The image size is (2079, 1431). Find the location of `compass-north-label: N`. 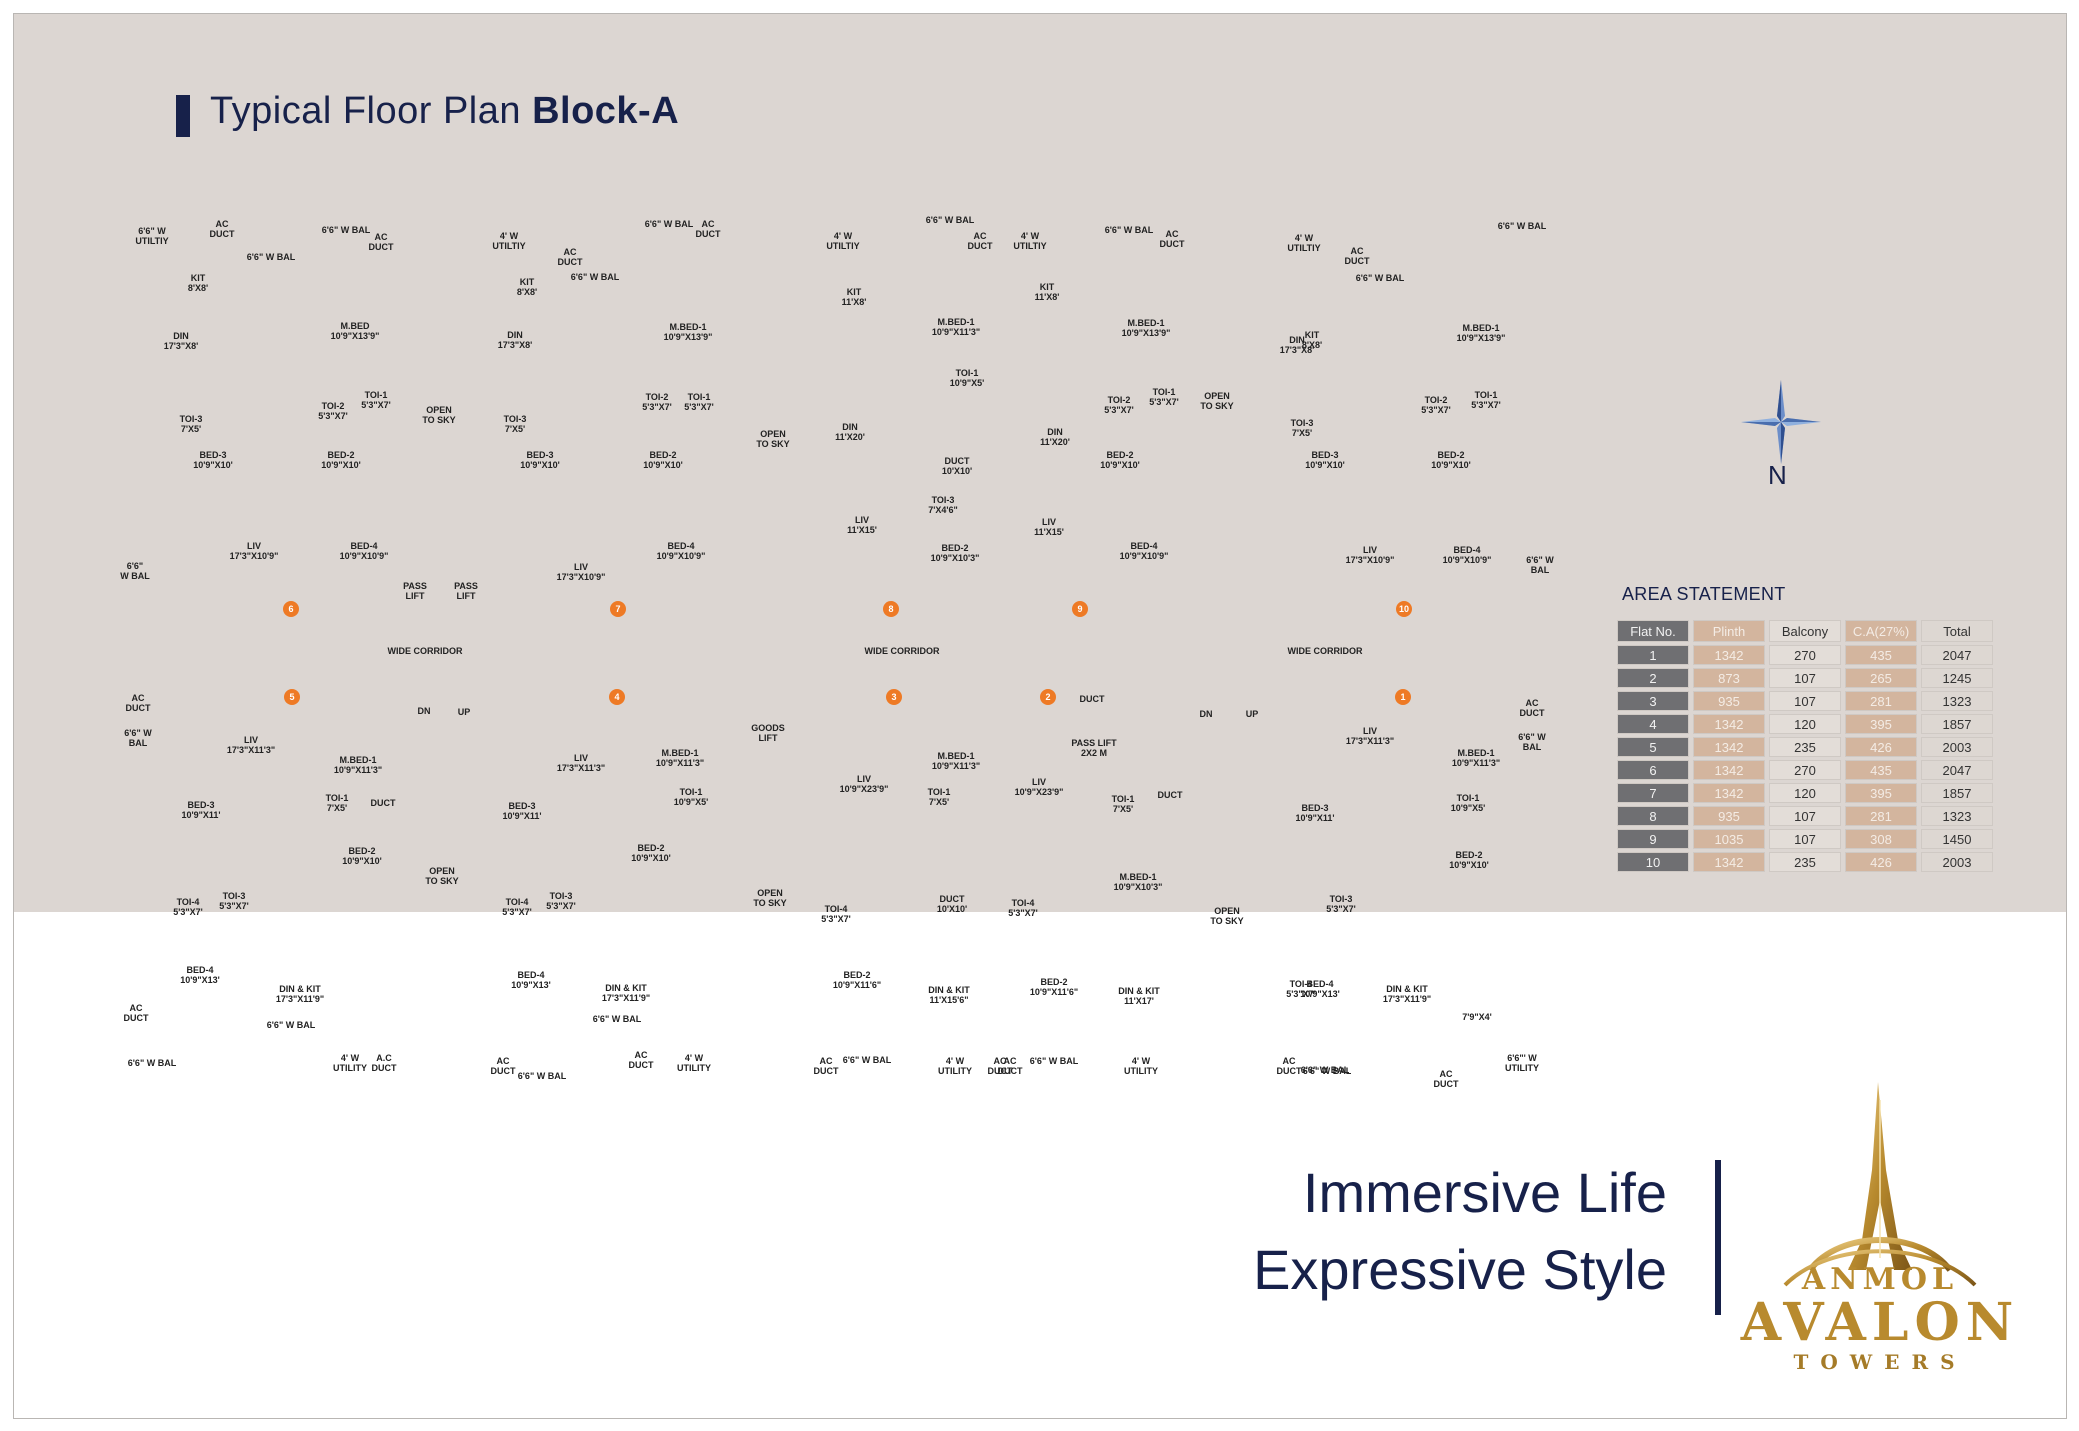

compass-north-label: N is located at coordinates (1777, 475).